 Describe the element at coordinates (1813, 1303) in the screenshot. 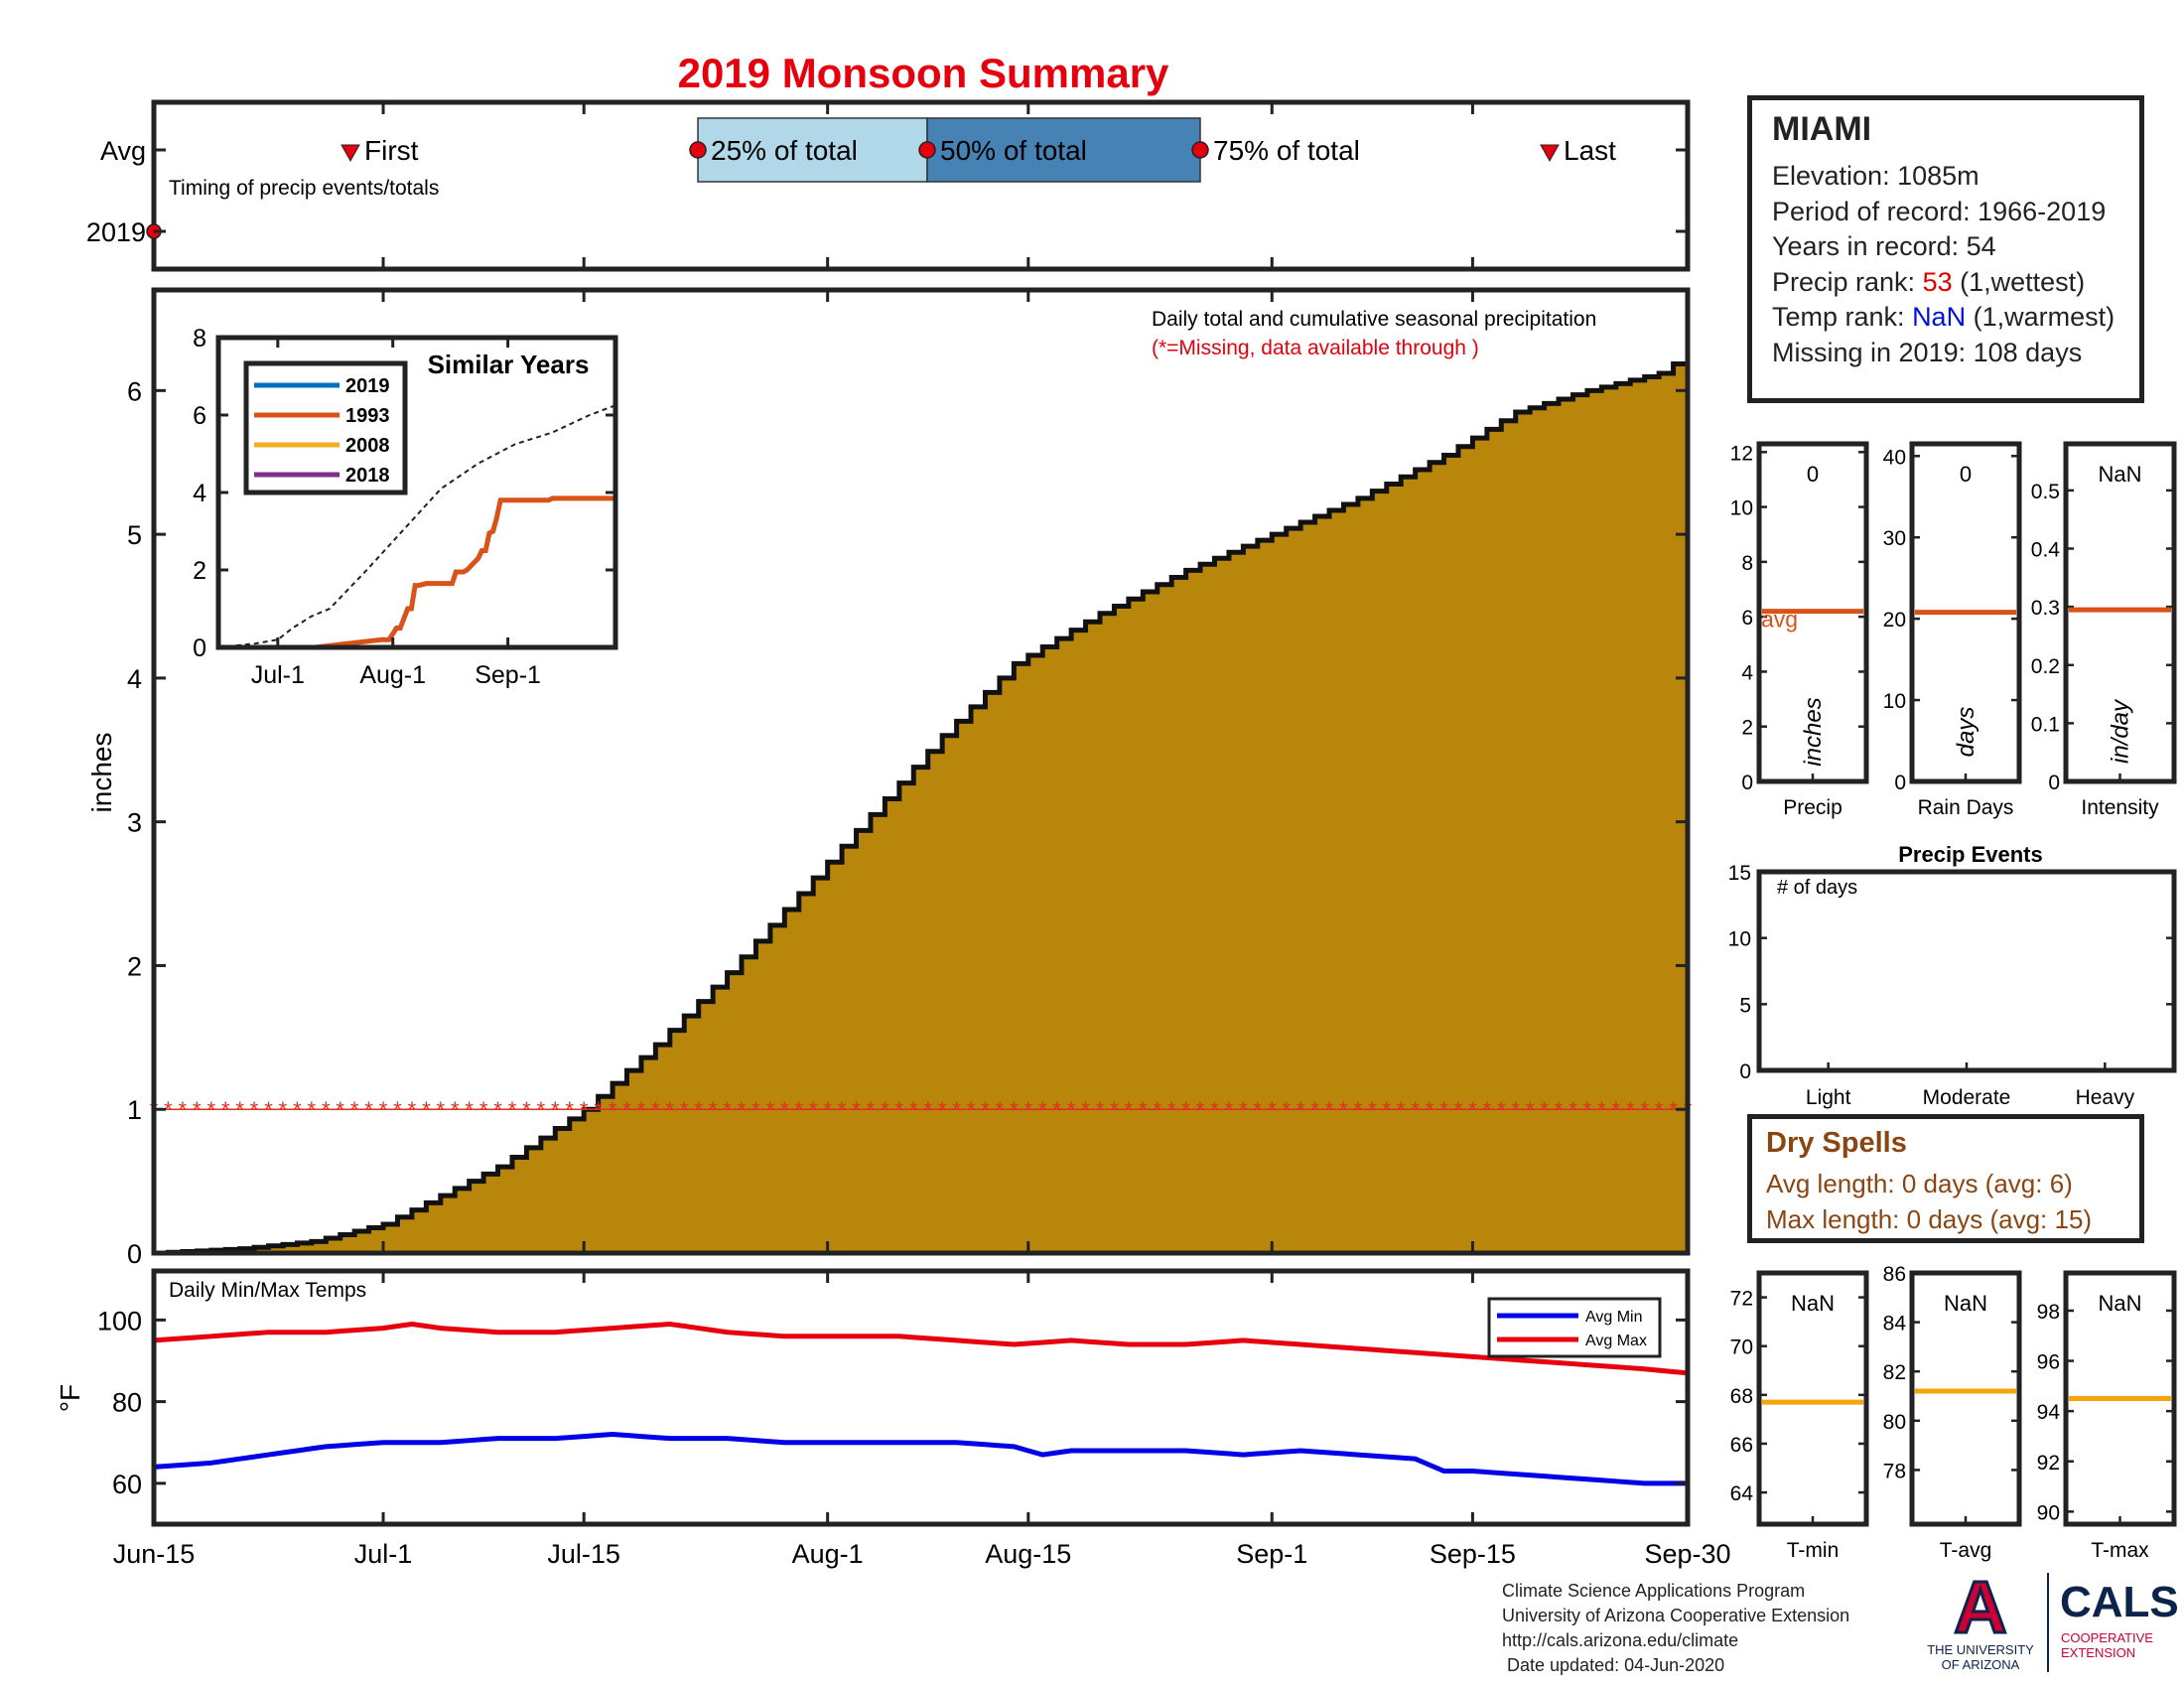

I see `tmin-panel-value: NaN` at that location.